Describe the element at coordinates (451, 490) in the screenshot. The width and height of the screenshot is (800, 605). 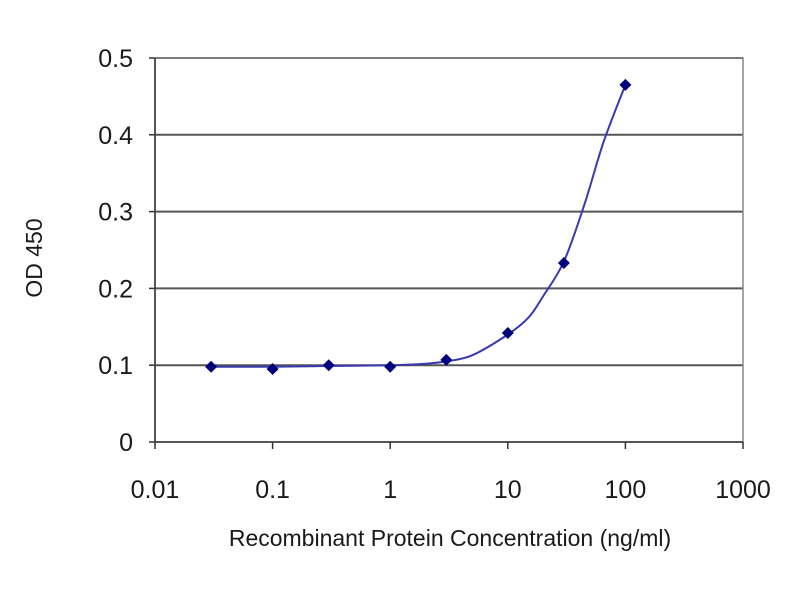
I see `x-tick-labels: 0.01 0.1 1 10 100 1000` at that location.